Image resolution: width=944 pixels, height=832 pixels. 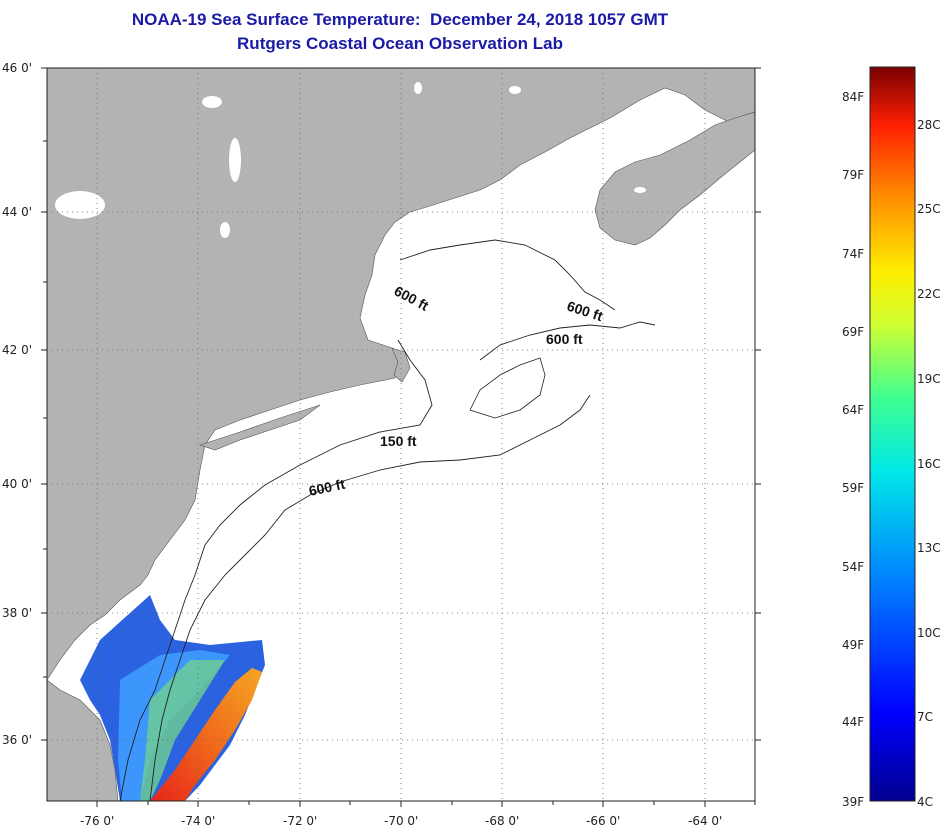 I want to click on colorbar-f-label: 54F, so click(x=853, y=567).